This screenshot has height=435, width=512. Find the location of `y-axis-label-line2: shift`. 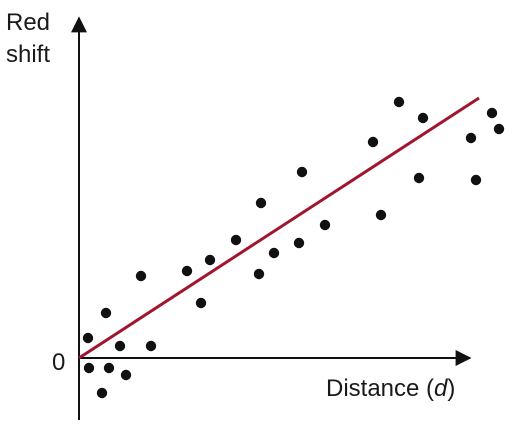

y-axis-label-line2: shift is located at coordinates (28, 54).